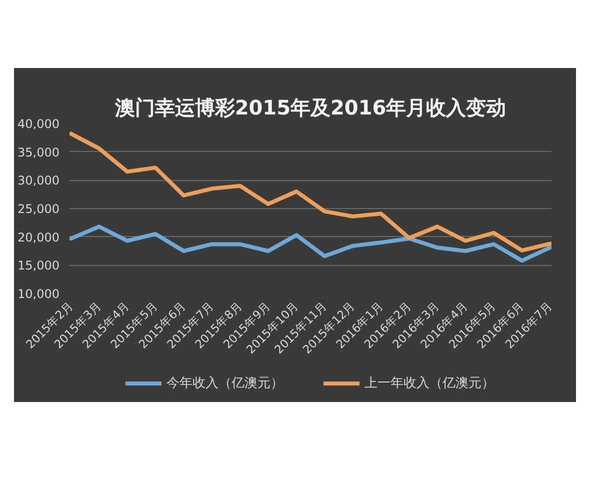 This screenshot has height=480, width=600. What do you see at coordinates (310, 108) in the screenshot?
I see `chart-title: 澳门幸运博彩2015年及2016年月收入变动` at bounding box center [310, 108].